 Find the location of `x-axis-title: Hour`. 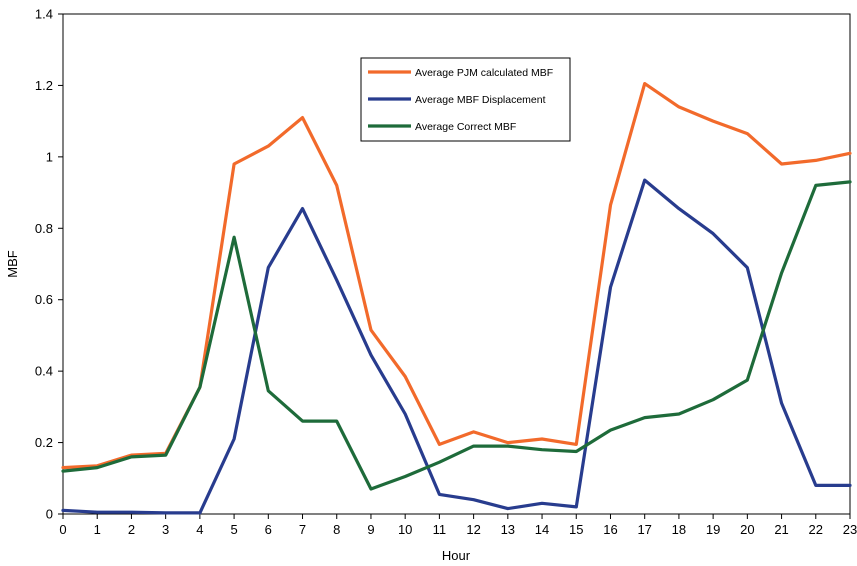

x-axis-title: Hour is located at coordinates (456, 555).